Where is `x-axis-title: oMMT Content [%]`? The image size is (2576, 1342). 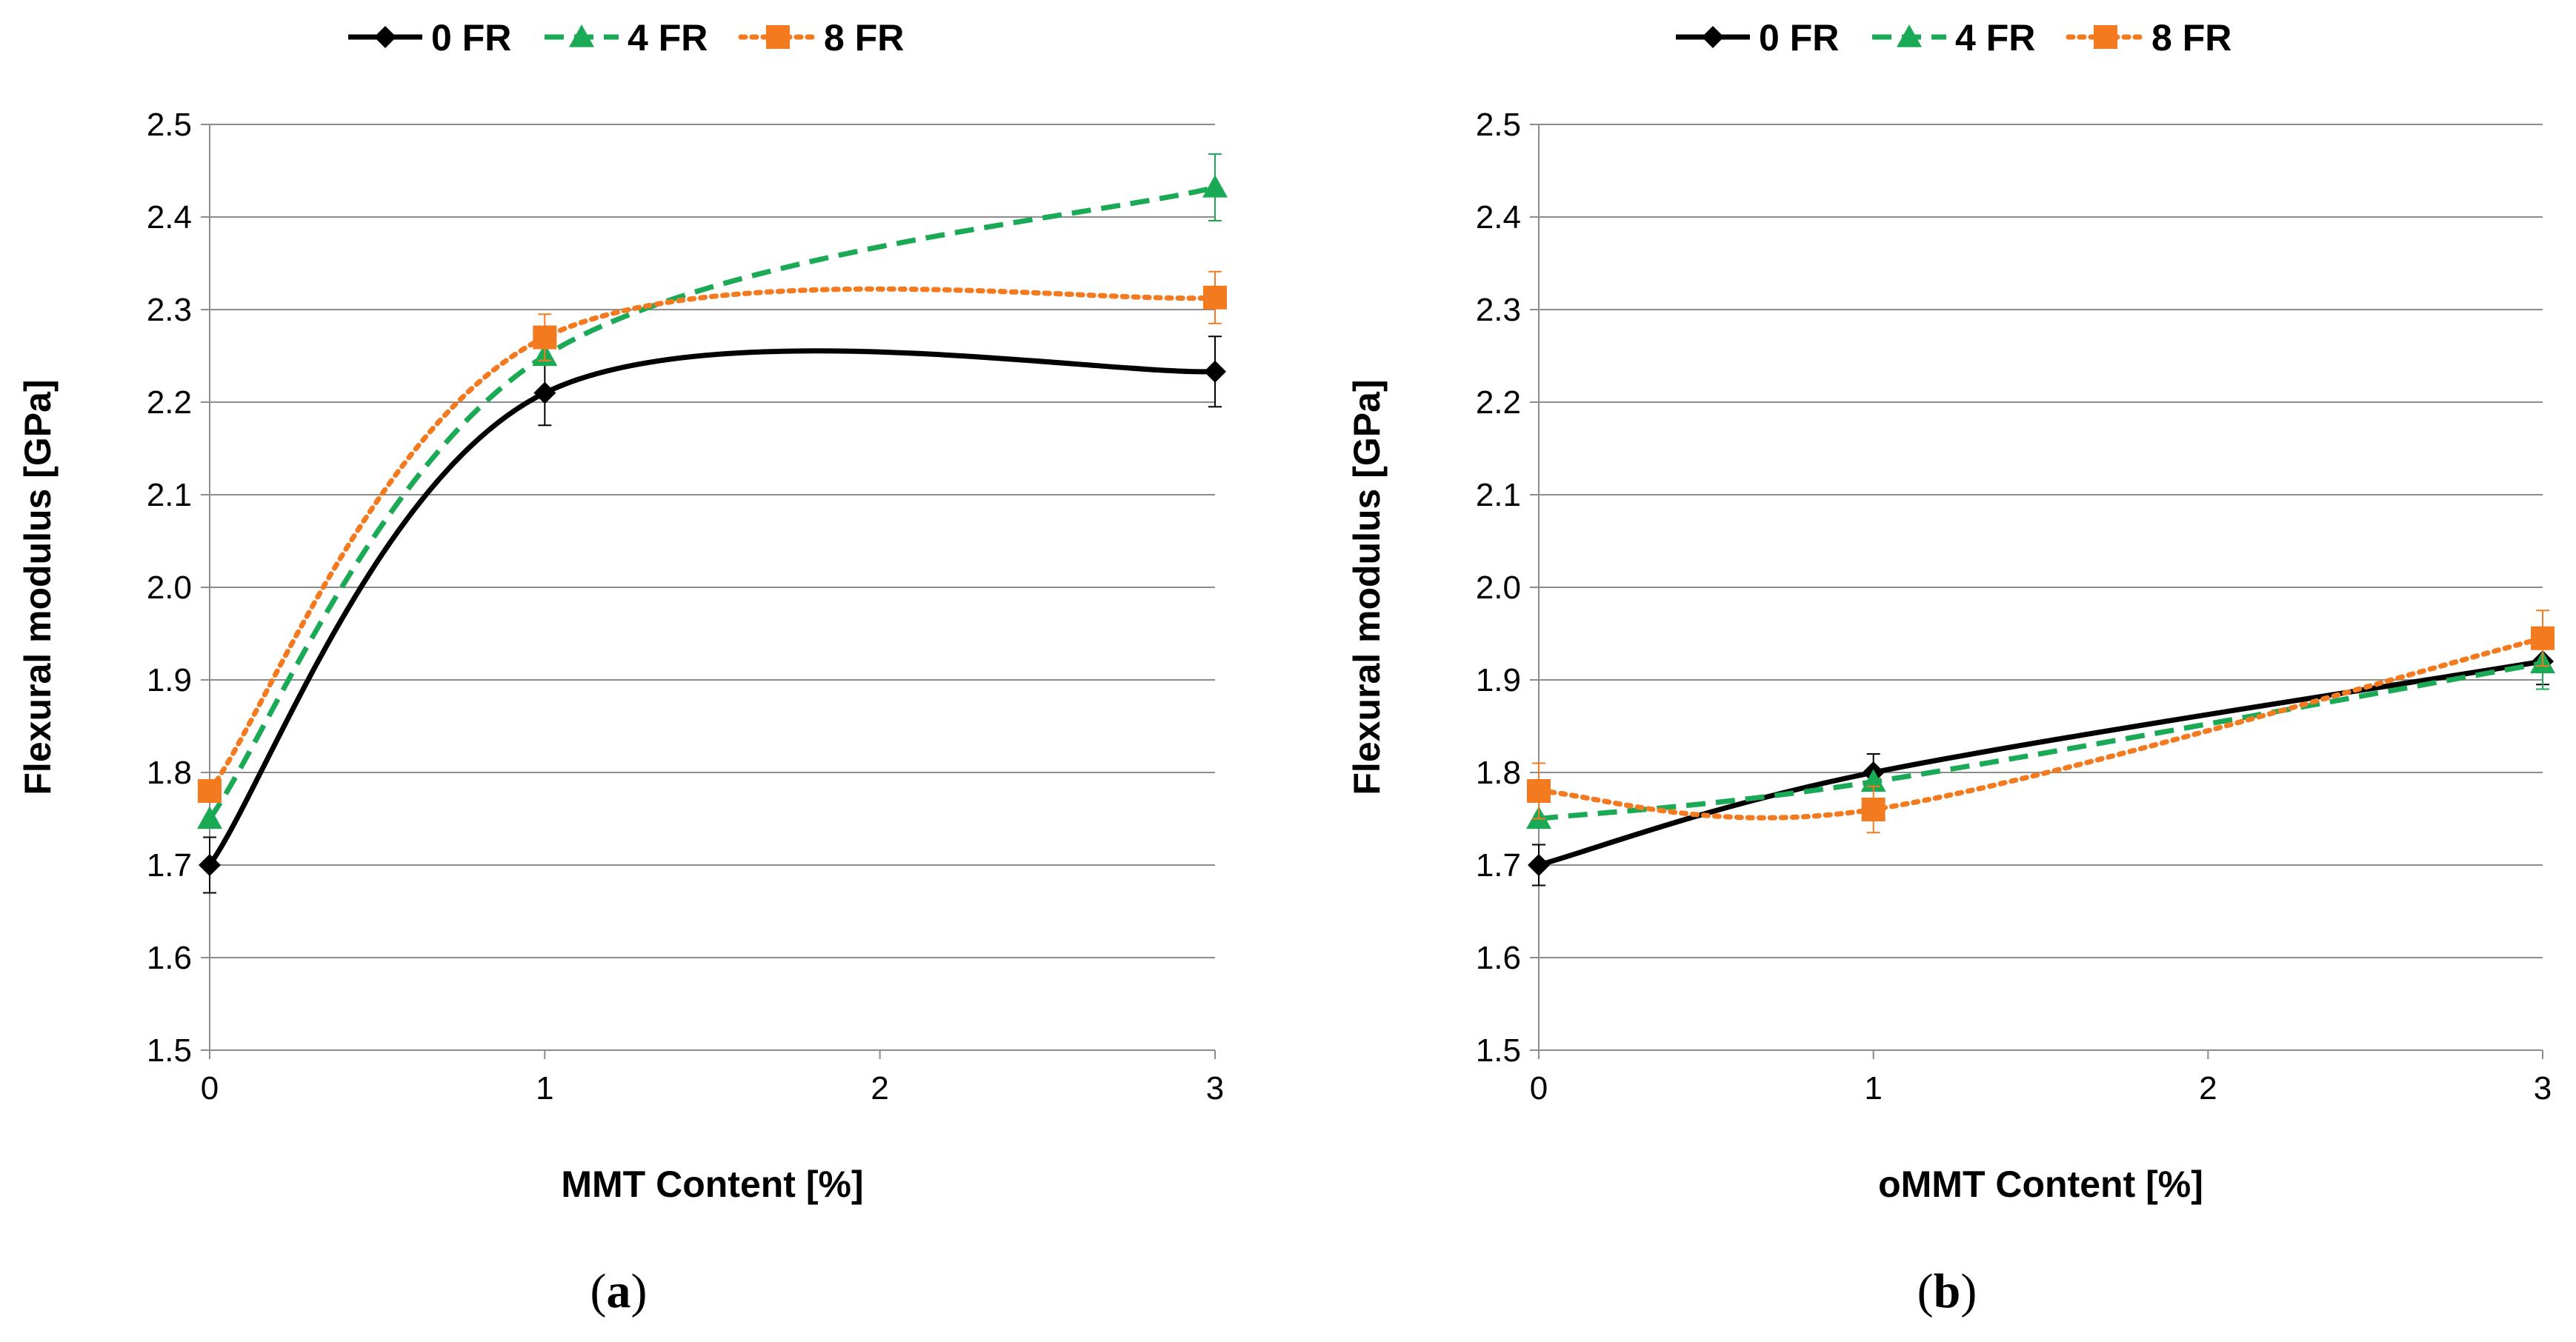 x-axis-title: oMMT Content [%] is located at coordinates (2040, 1184).